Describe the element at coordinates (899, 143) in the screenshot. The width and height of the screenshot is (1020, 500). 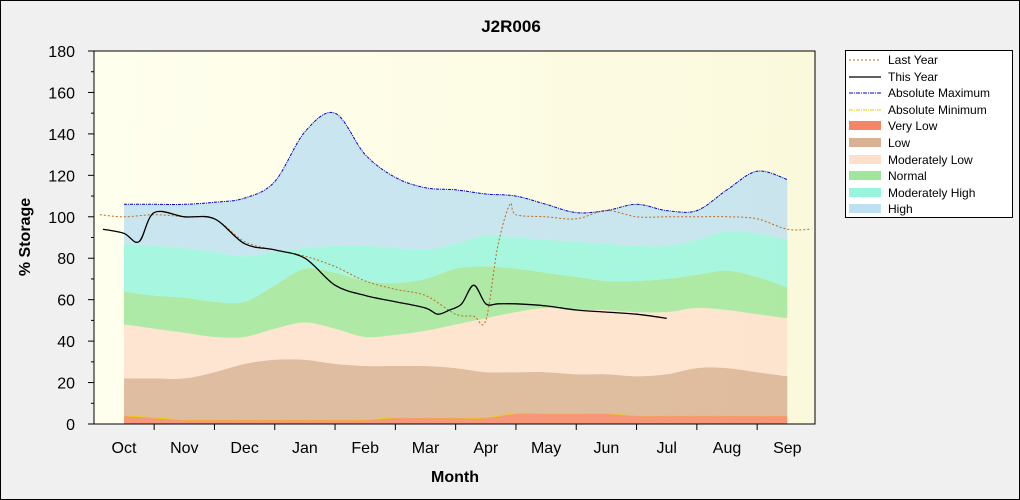
I see `legend-label: Low` at that location.